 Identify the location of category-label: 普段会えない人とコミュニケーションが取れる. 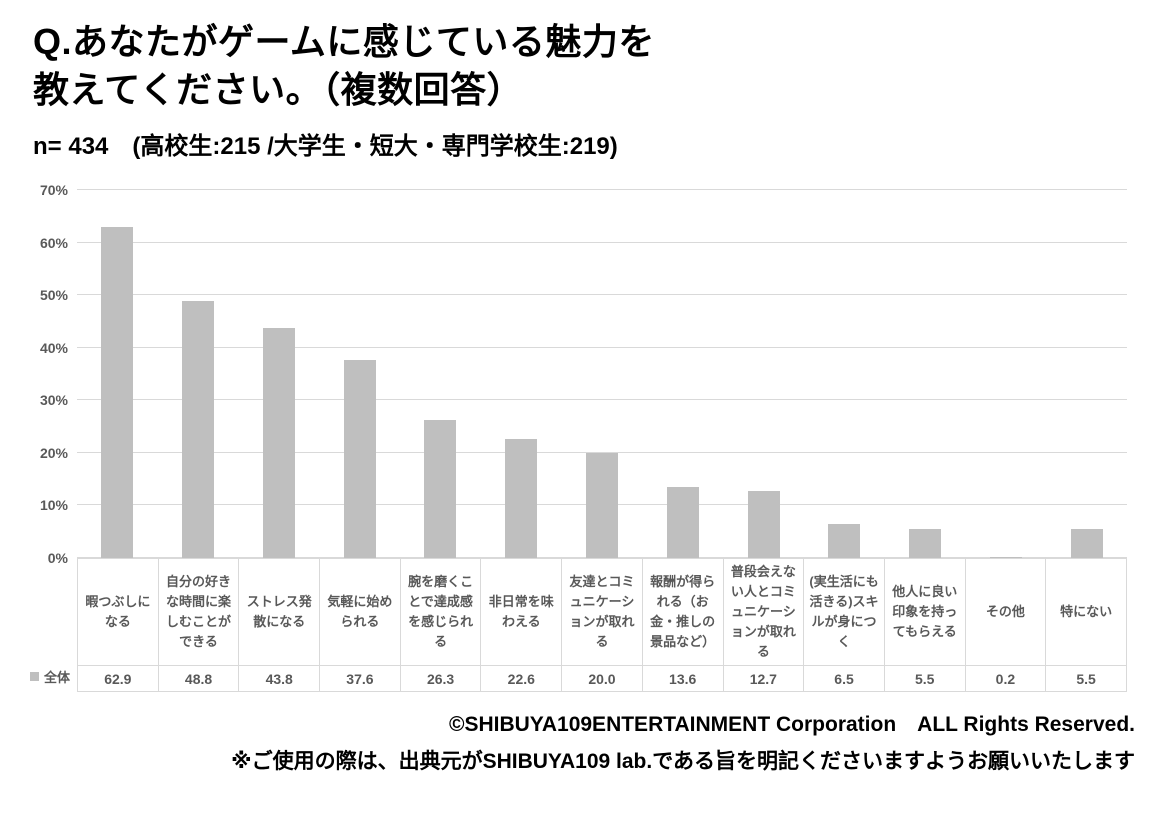
(764, 612).